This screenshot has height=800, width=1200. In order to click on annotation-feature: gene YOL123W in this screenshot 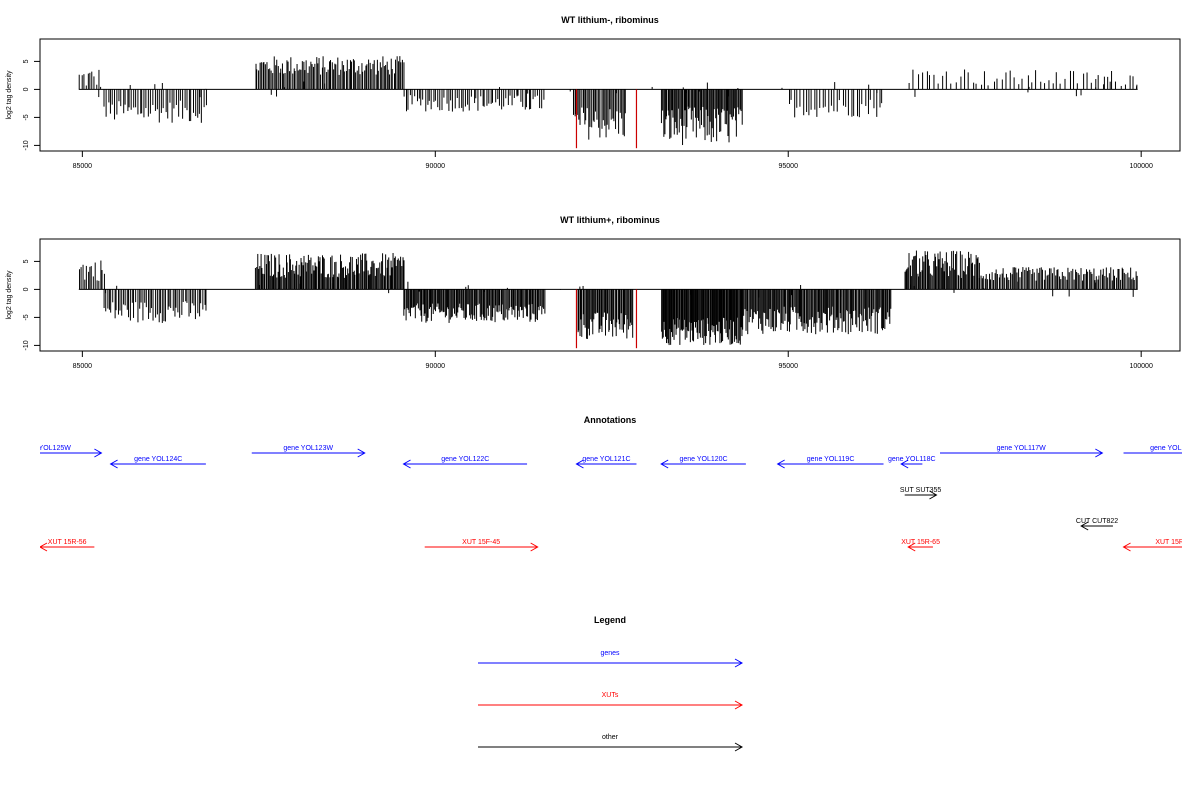, I will do `click(308, 451)`.